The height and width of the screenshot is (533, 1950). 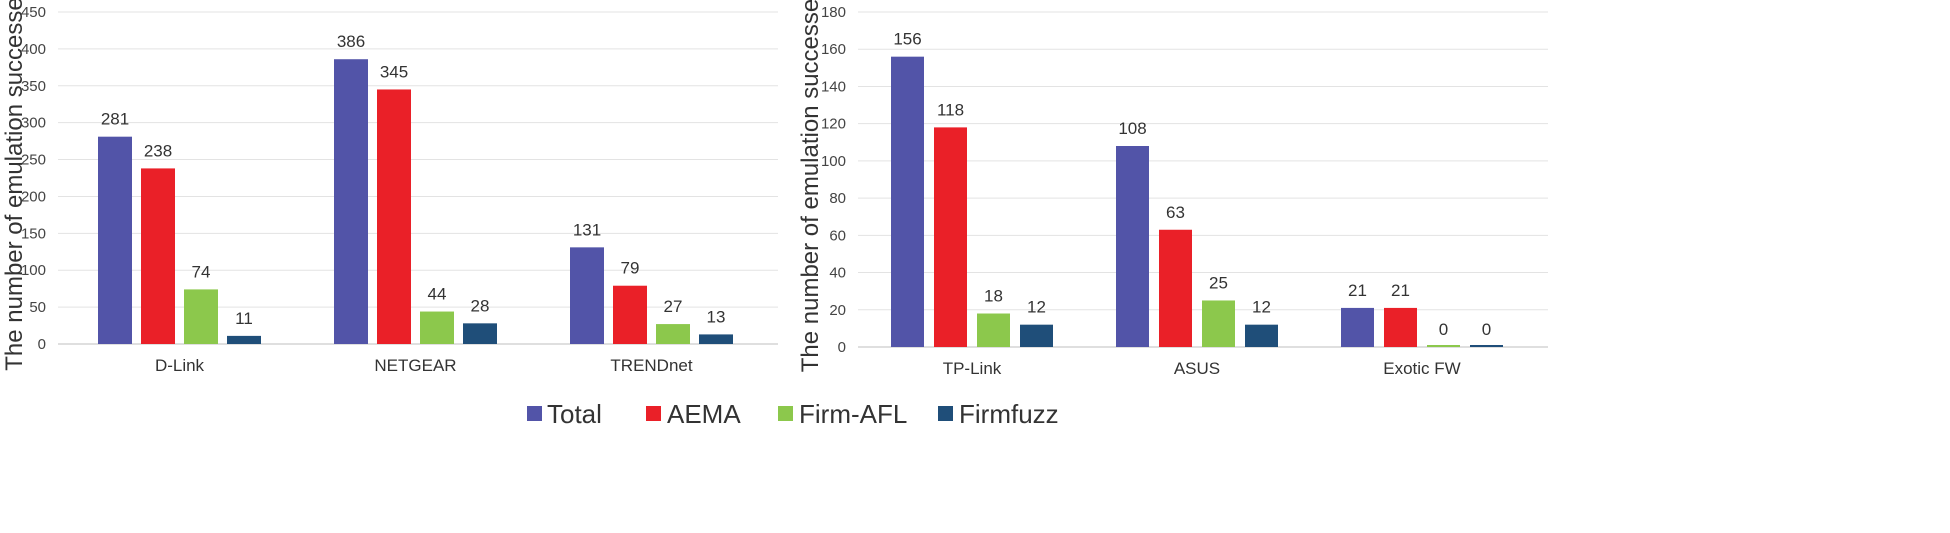 What do you see at coordinates (1197, 368) in the screenshot?
I see `category-label: ASUS` at bounding box center [1197, 368].